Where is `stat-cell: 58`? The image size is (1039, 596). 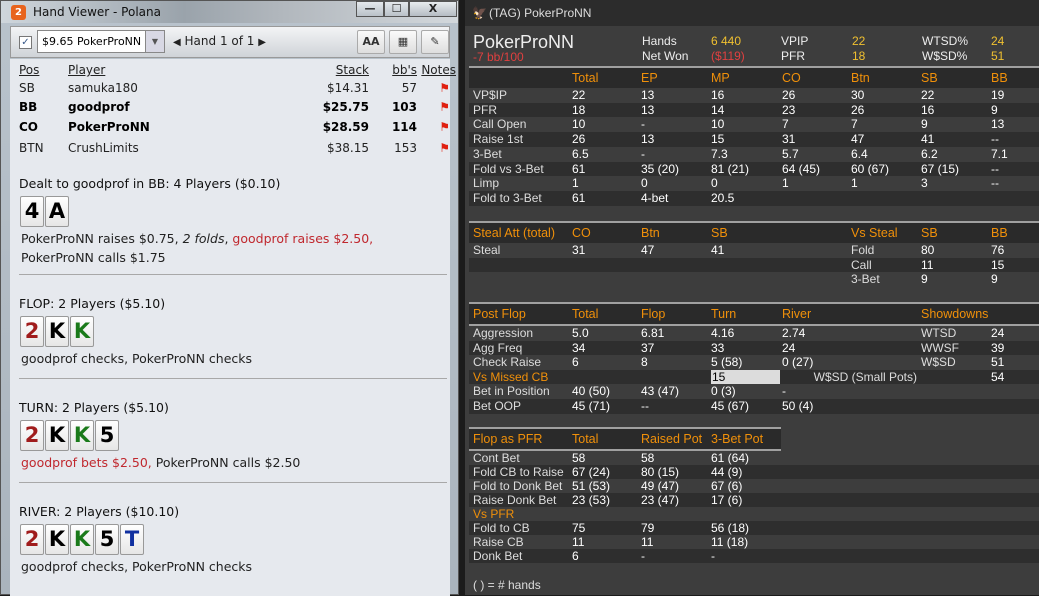 stat-cell: 58 is located at coordinates (579, 458).